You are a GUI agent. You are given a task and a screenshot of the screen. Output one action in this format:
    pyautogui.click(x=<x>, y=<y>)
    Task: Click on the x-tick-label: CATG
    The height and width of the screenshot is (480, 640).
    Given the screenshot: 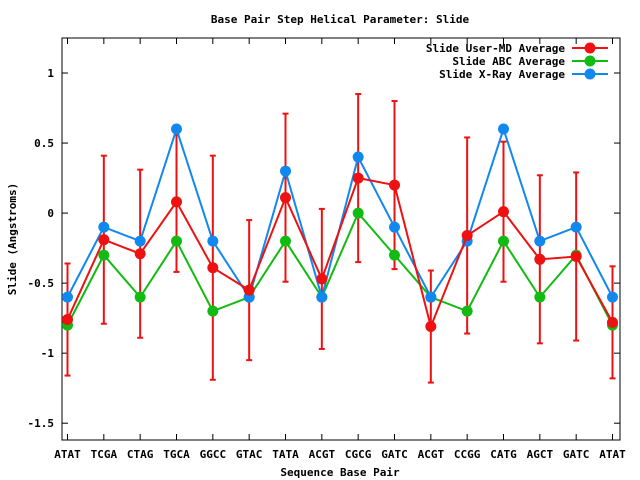 What is the action you would take?
    pyautogui.click(x=503, y=454)
    